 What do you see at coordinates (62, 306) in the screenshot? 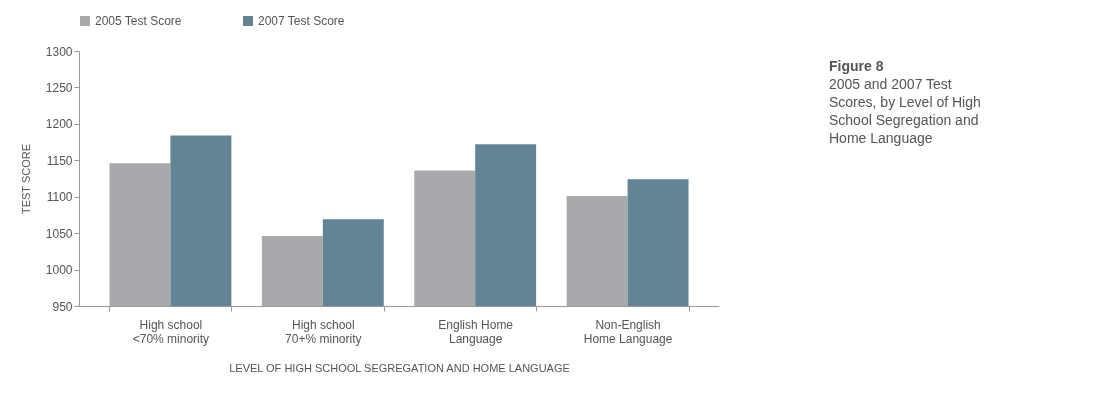
I see `y-tick-label: 950` at bounding box center [62, 306].